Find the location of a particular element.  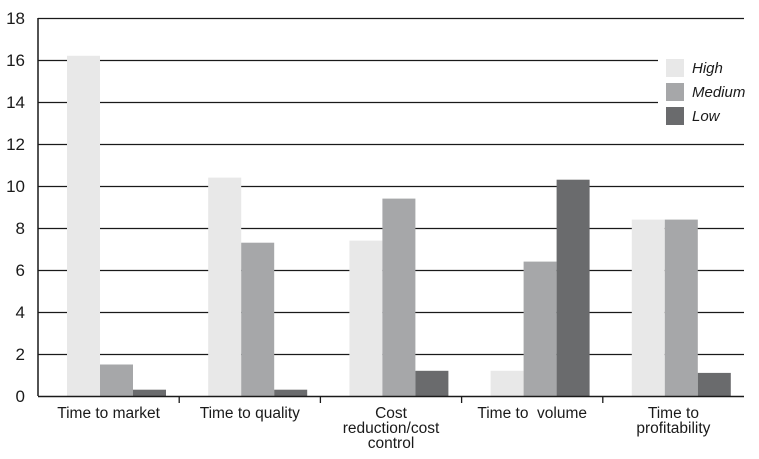

category-label: Cost reduction/cost control is located at coordinates (391, 428).